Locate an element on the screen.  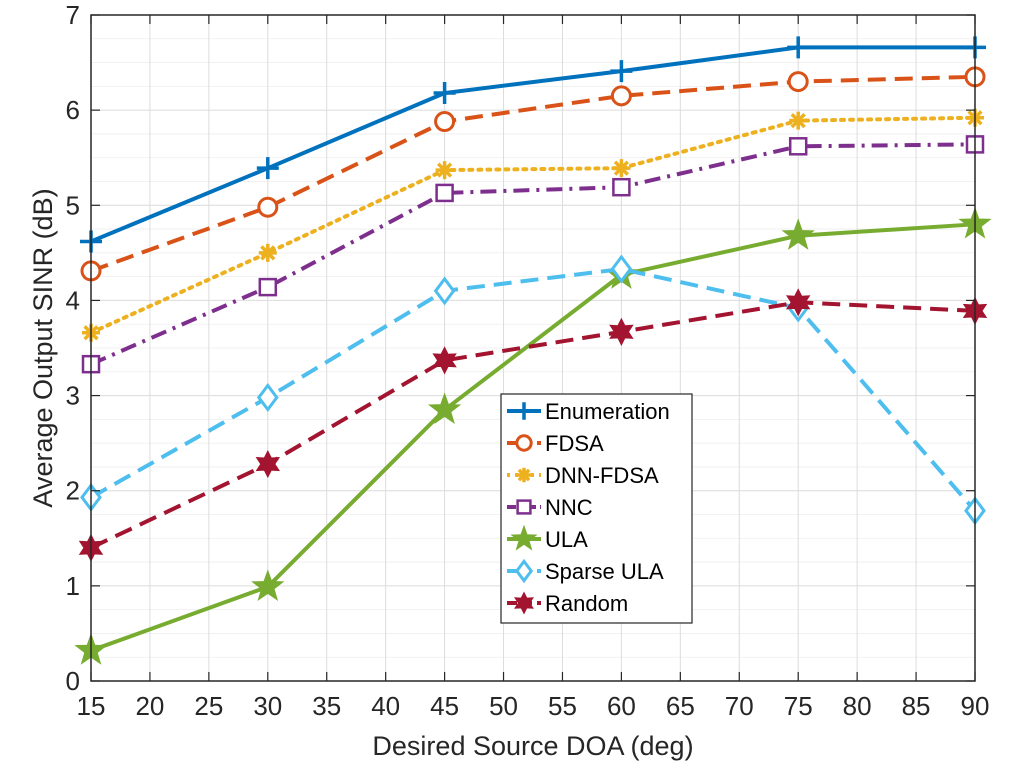
x-tick-label: 75 is located at coordinates (798, 706).